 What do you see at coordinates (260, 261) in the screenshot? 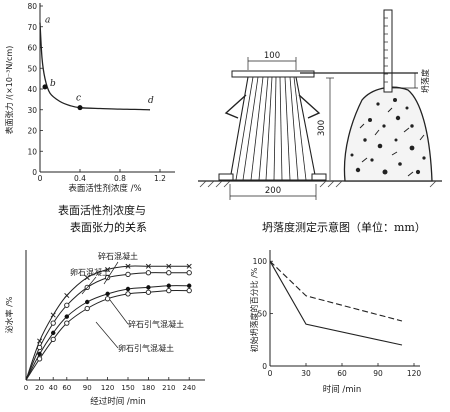
I see `y-tick-label: 100` at bounding box center [260, 261].